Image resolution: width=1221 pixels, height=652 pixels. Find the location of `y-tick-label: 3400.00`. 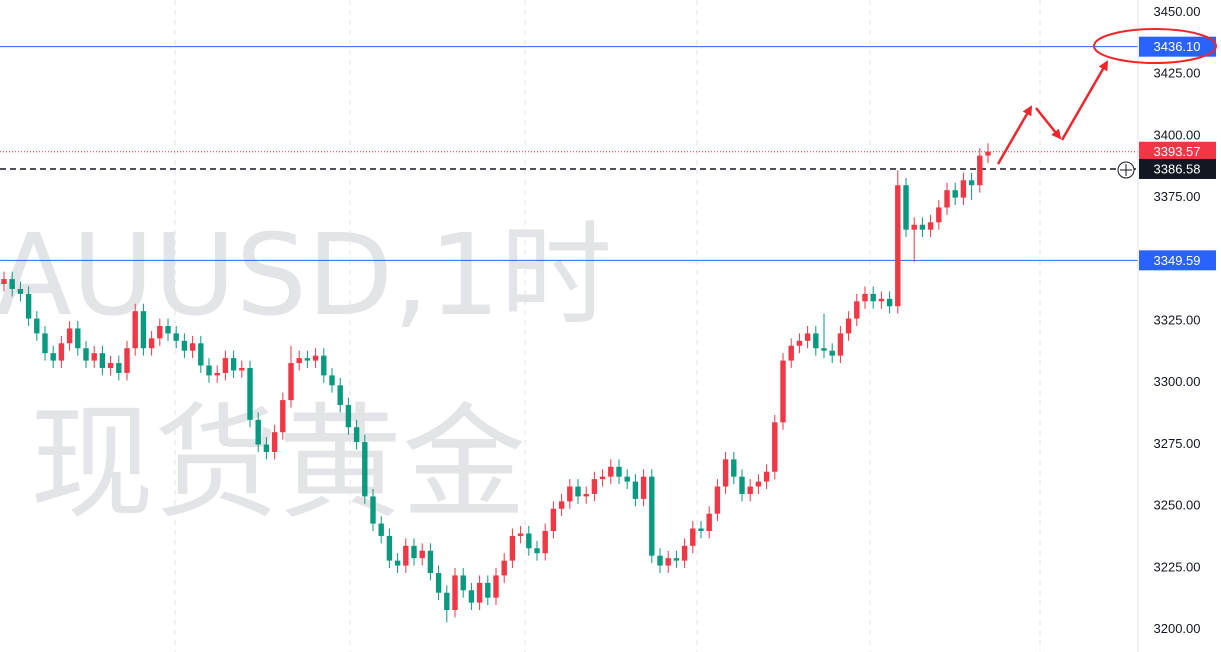

y-tick-label: 3400.00 is located at coordinates (1177, 134).